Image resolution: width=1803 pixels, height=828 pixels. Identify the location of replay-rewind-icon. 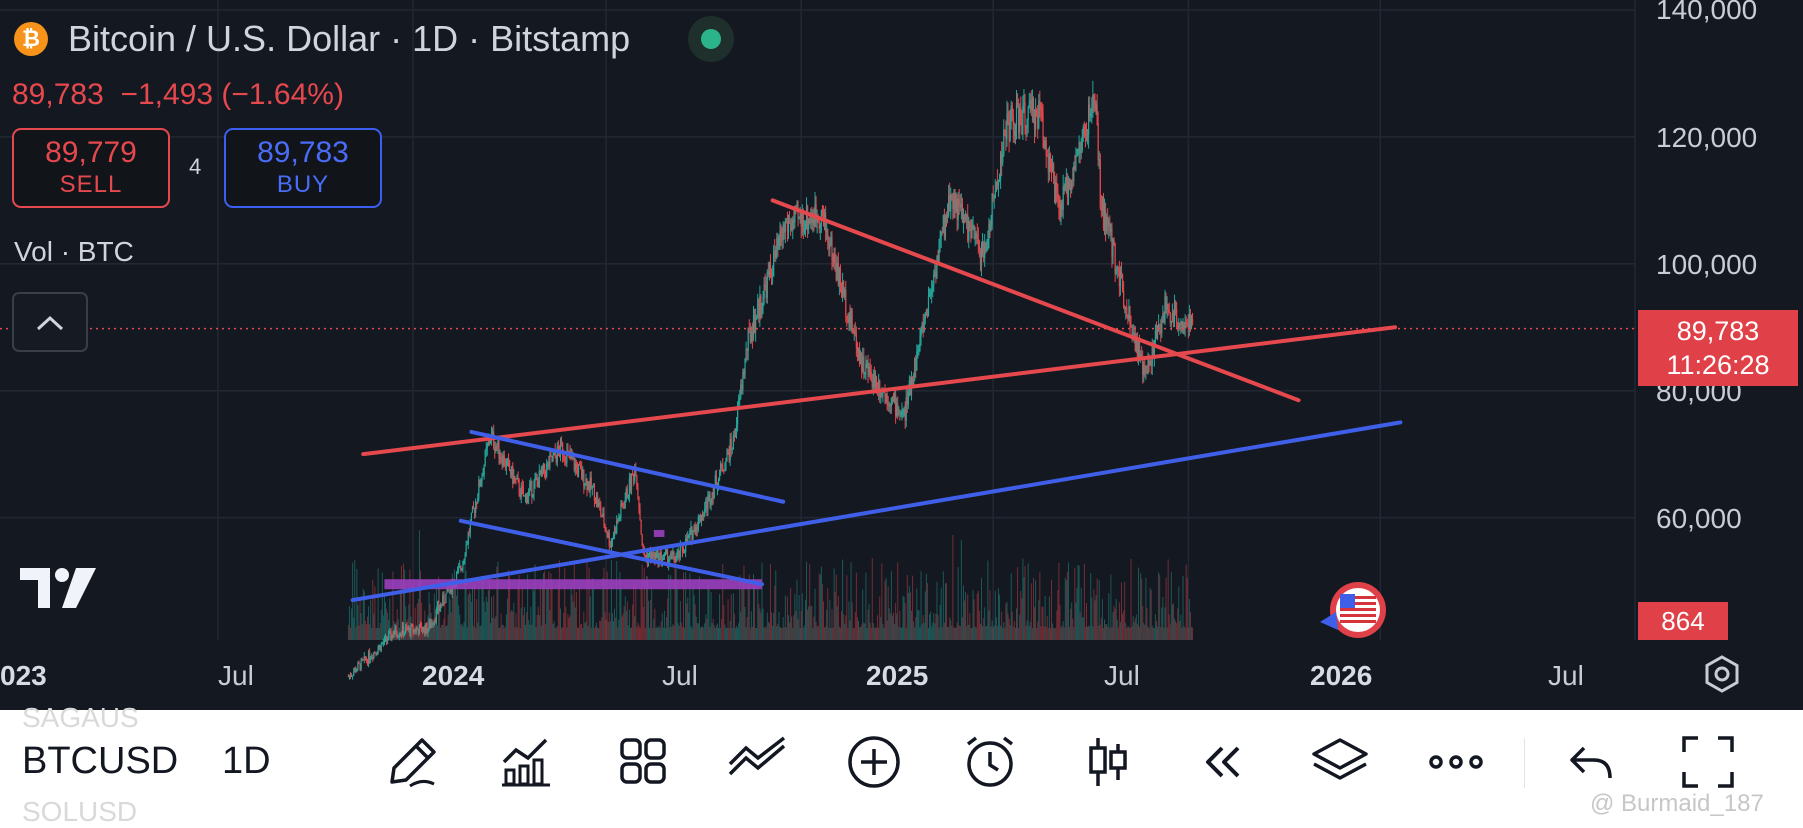
(1224, 762).